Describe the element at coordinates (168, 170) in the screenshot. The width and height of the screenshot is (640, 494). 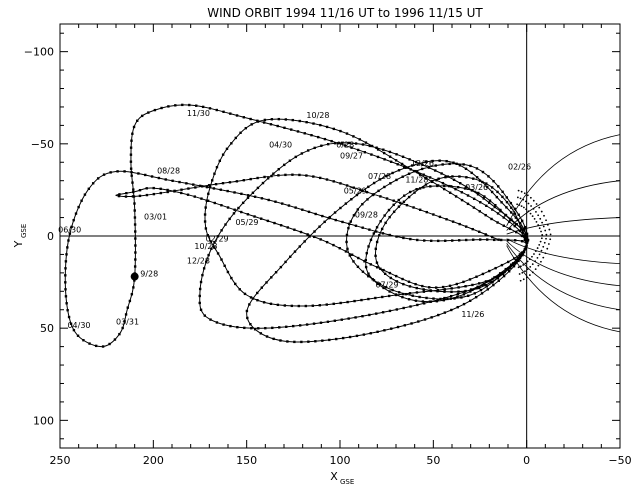
I see `orbit-date-label: 08/28` at that location.